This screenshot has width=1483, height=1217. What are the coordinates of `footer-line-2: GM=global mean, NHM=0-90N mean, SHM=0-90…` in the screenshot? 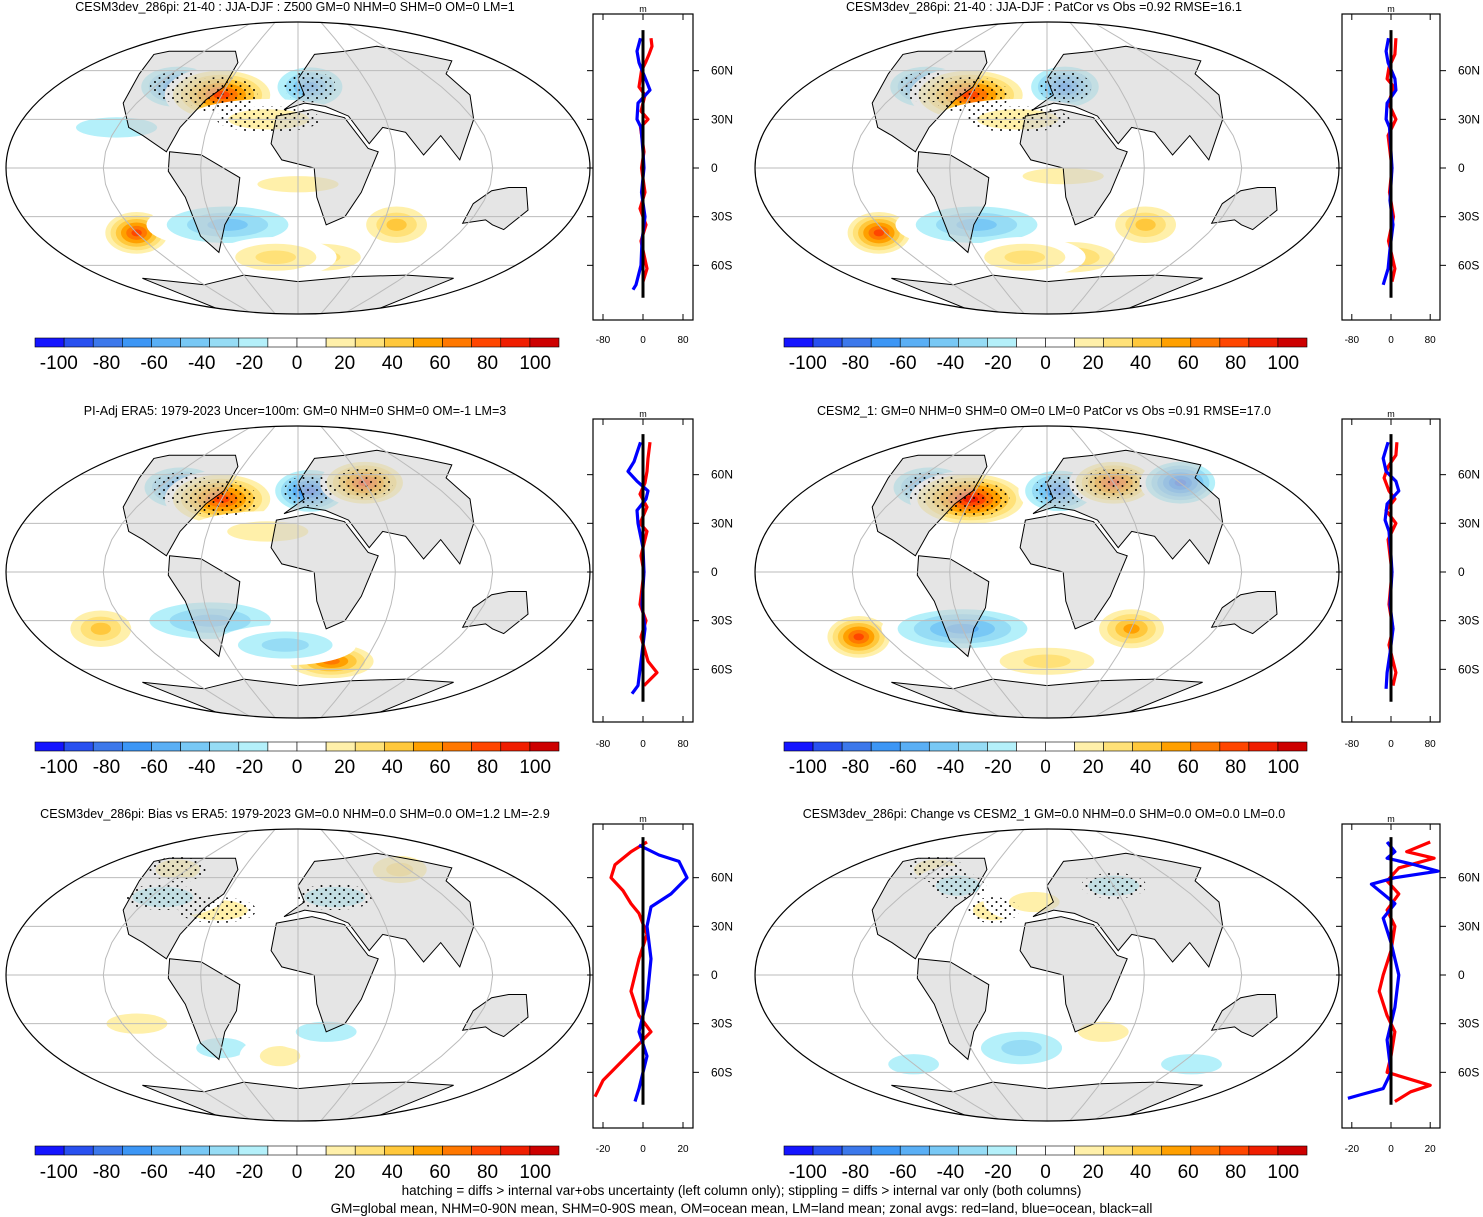 It's located at (741, 1208).